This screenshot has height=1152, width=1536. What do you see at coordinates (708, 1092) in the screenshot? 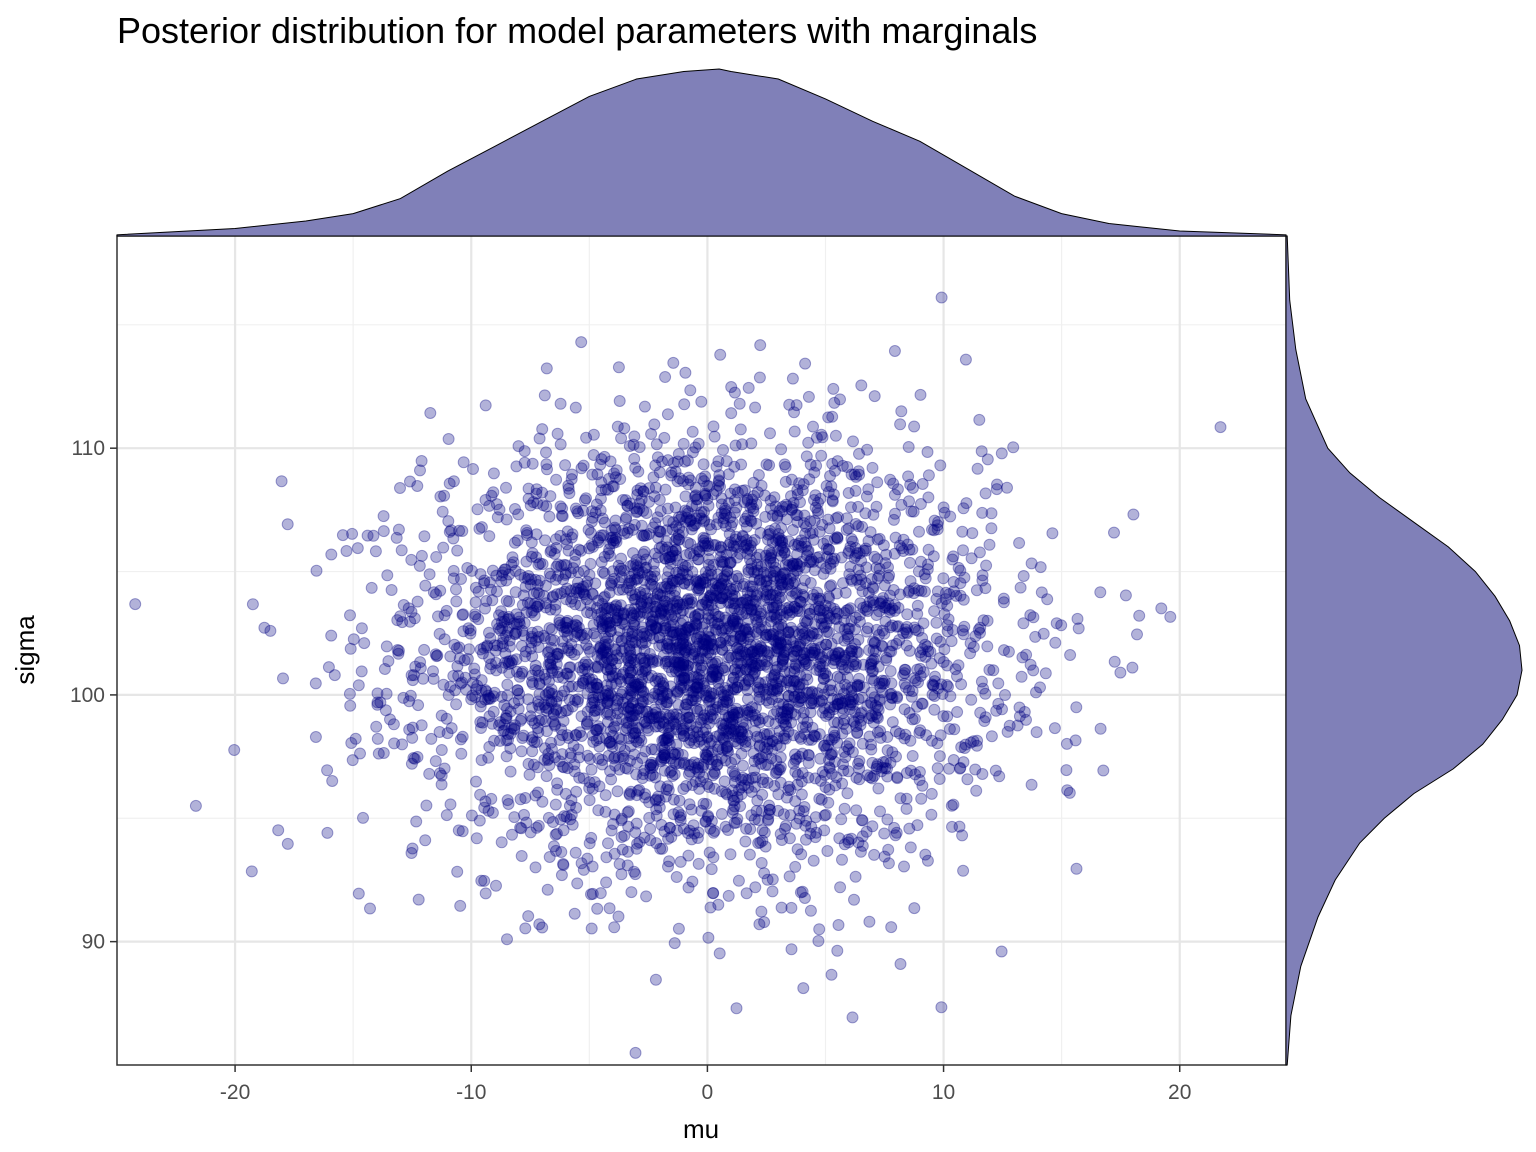
I see `x-tick-label: 0` at bounding box center [708, 1092].